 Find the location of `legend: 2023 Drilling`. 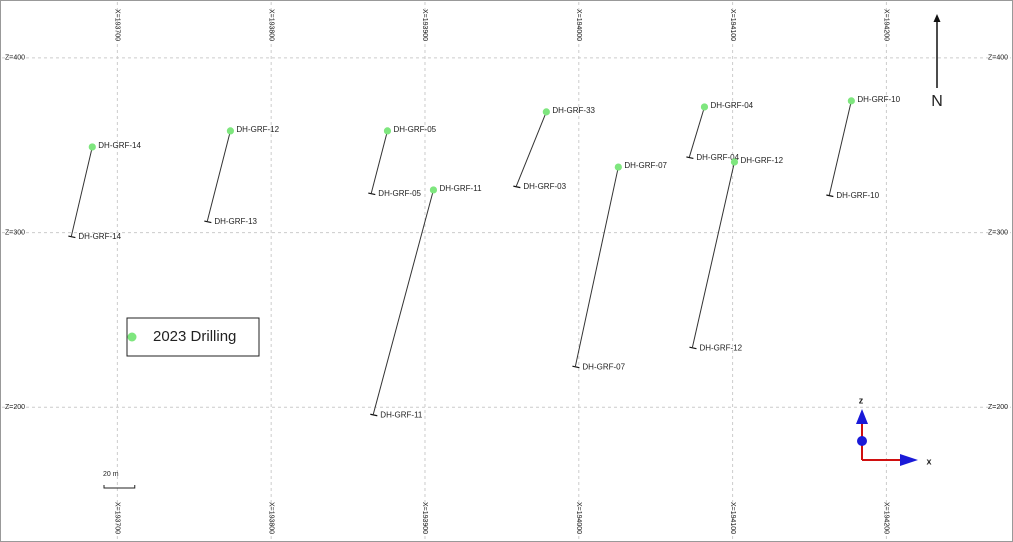

legend: 2023 Drilling is located at coordinates (193, 337).